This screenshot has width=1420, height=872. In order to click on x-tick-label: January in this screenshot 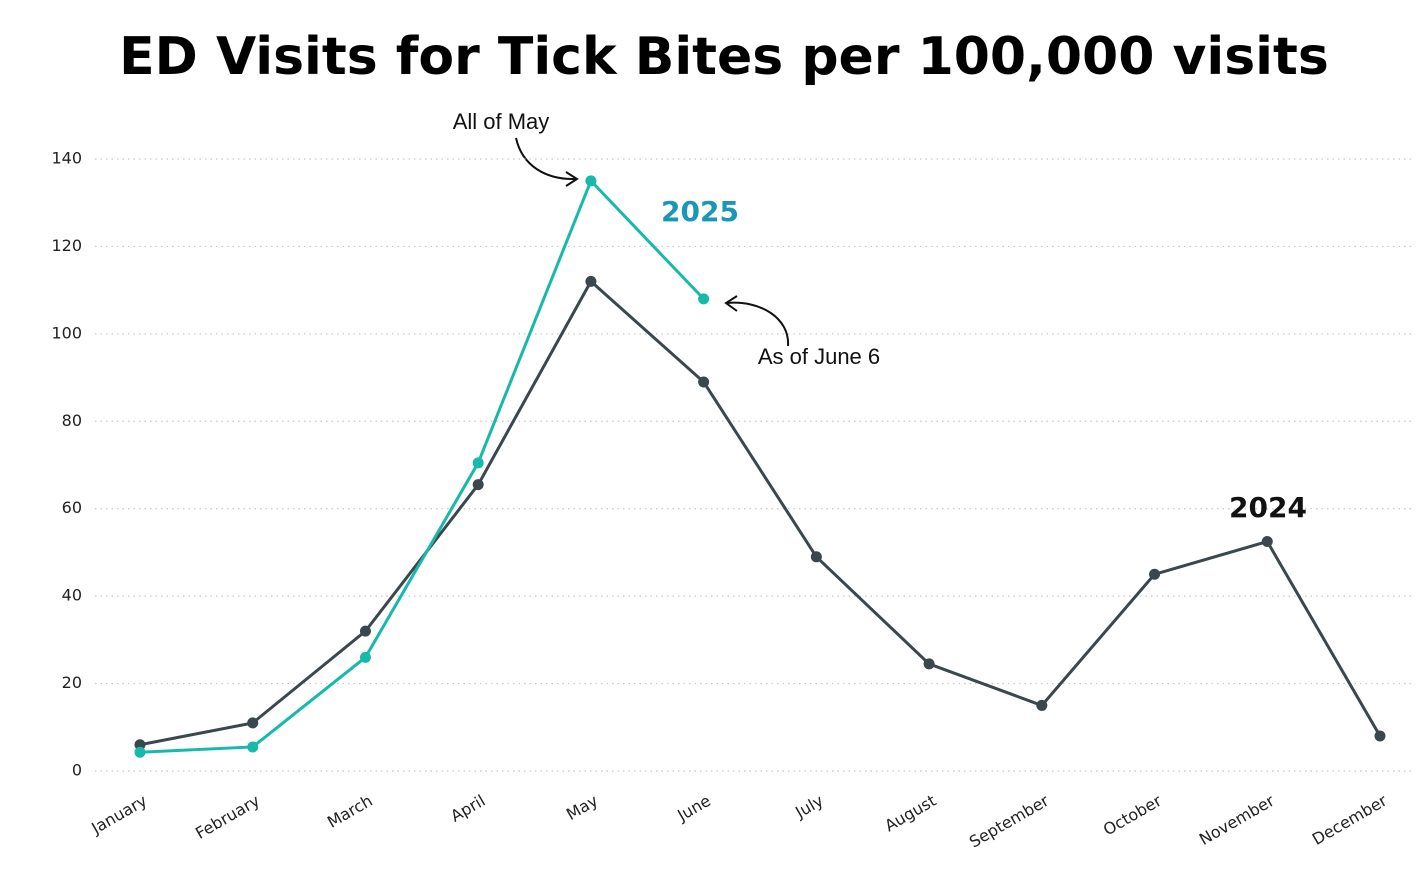, I will do `click(118, 814)`.